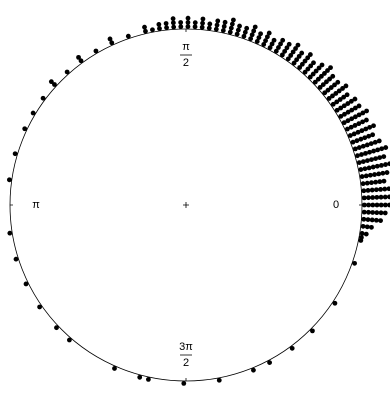 This screenshot has width=390, height=405. What do you see at coordinates (186, 347) in the screenshot?
I see `tick-label: 3π` at bounding box center [186, 347].